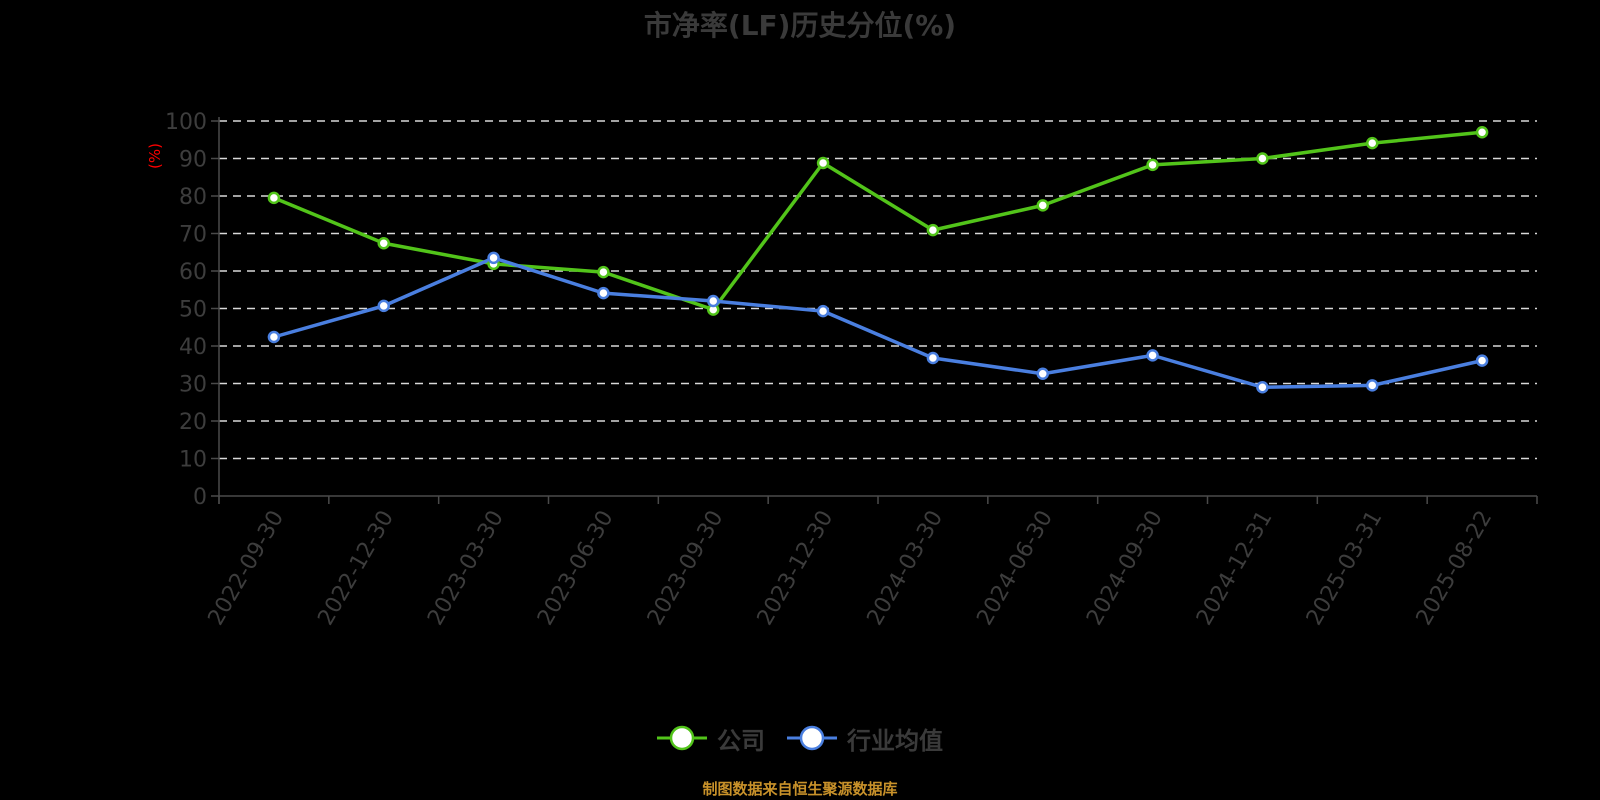 This screenshot has height=800, width=1600. Describe the element at coordinates (193, 160) in the screenshot. I see `y-tick-label: 90` at that location.